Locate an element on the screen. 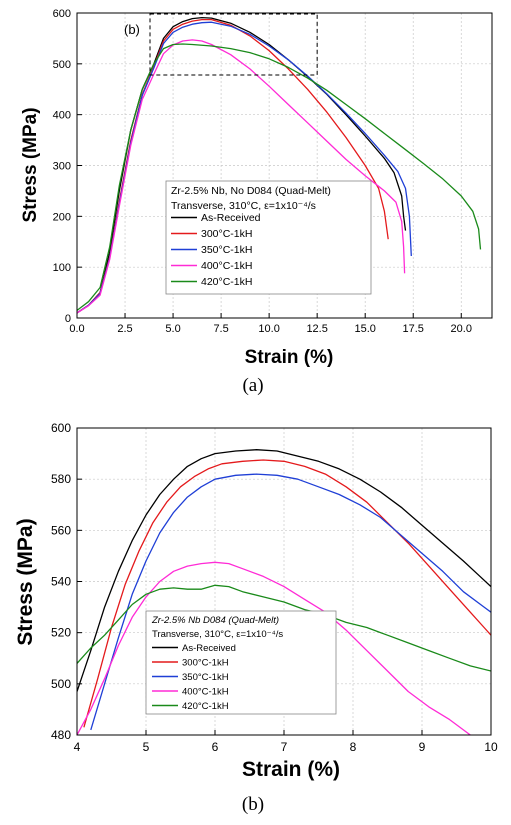 The width and height of the screenshot is (511, 825). x-axis-label-a: Strain (%) is located at coordinates (289, 357).